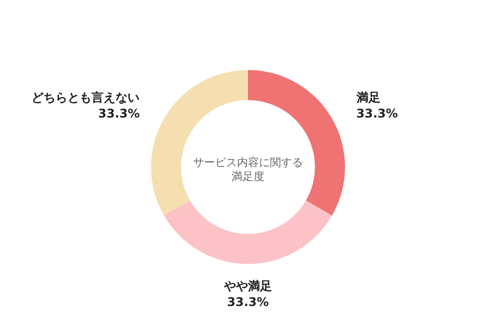  I want to click on slice-label: 満足, so click(367, 97).